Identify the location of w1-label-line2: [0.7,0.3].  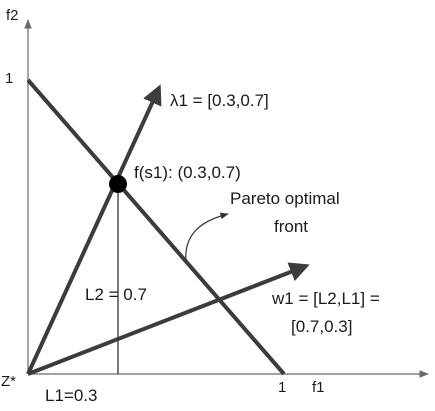
(321, 326).